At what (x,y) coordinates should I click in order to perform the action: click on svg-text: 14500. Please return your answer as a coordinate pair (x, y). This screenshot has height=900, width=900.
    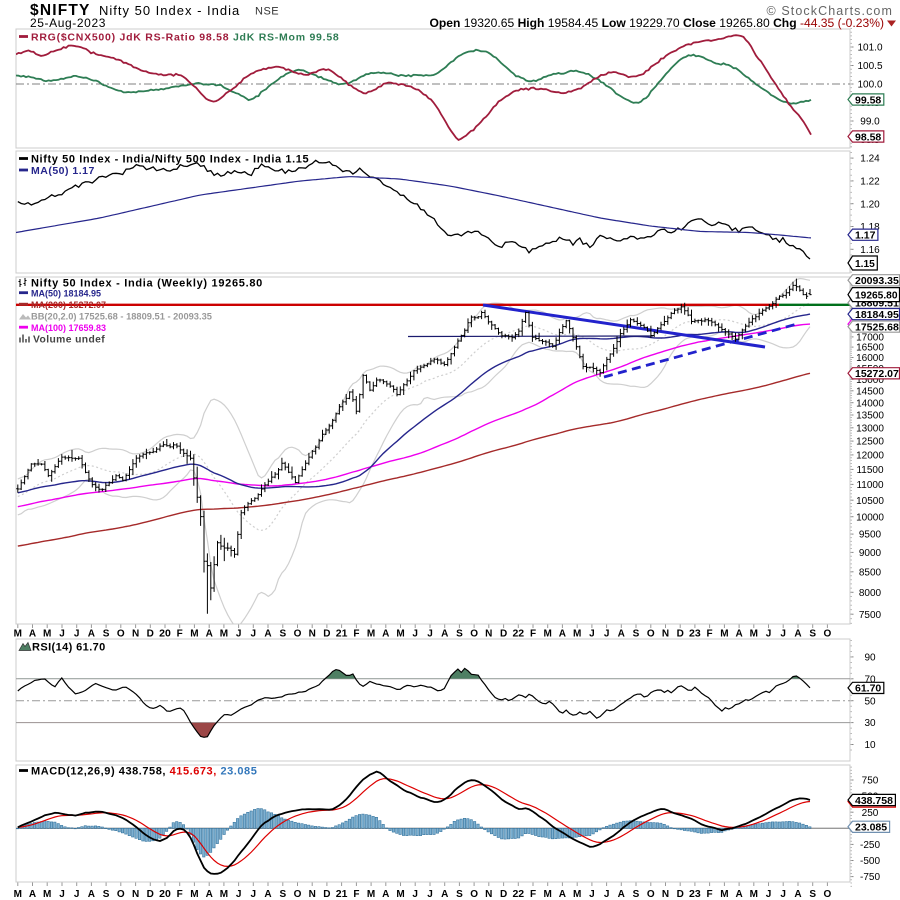
    Looking at the image, I should click on (870, 391).